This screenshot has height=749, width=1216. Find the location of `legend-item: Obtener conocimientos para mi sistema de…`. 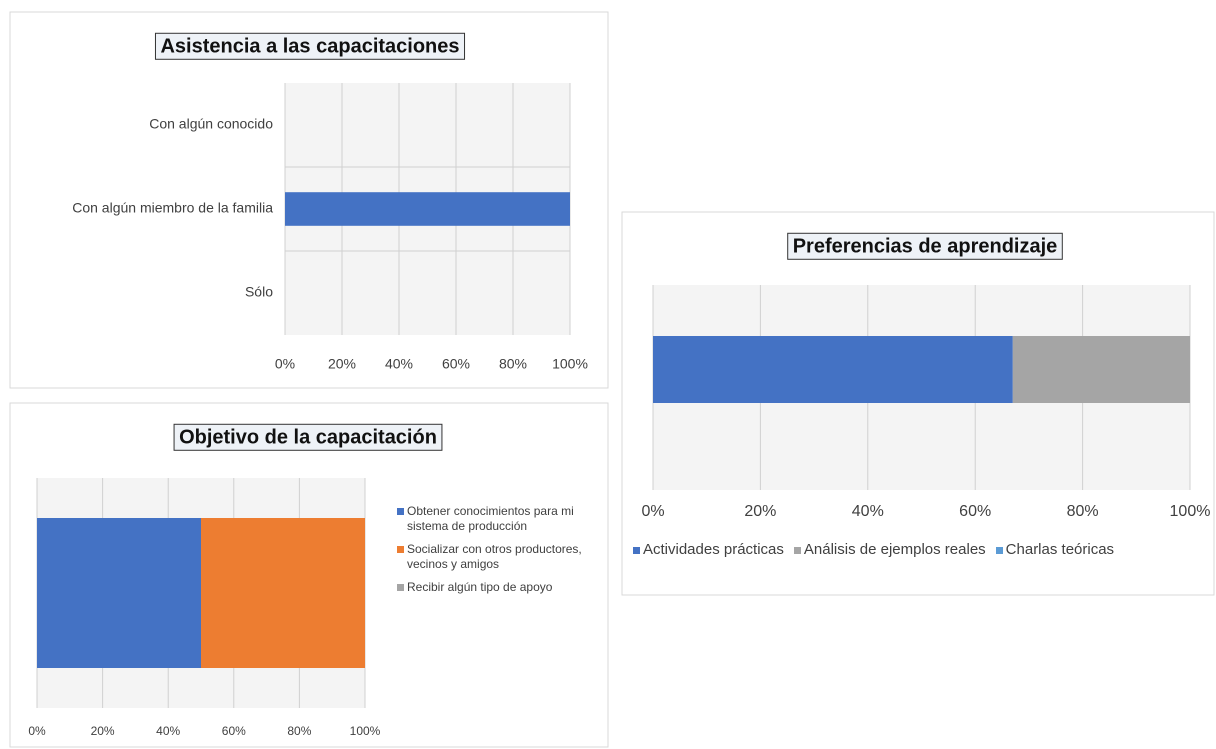

legend-item: Obtener conocimientos para mi sistema de… is located at coordinates (497, 519).